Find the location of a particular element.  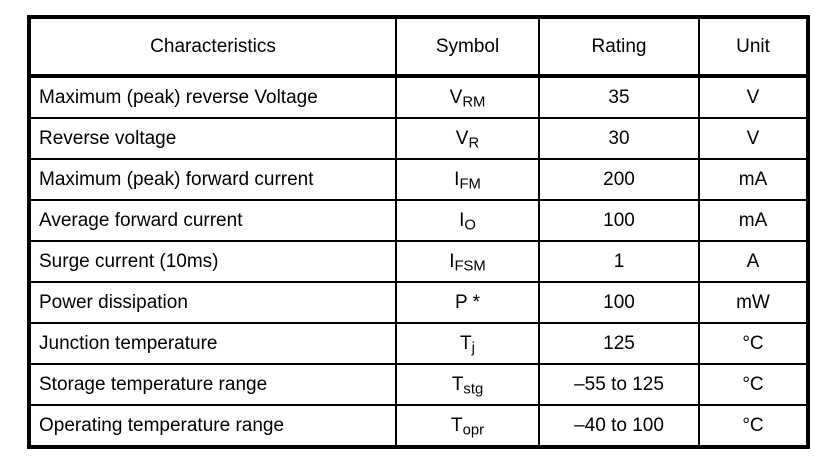

characteristic-cell: Junction temperature is located at coordinates (212, 343).